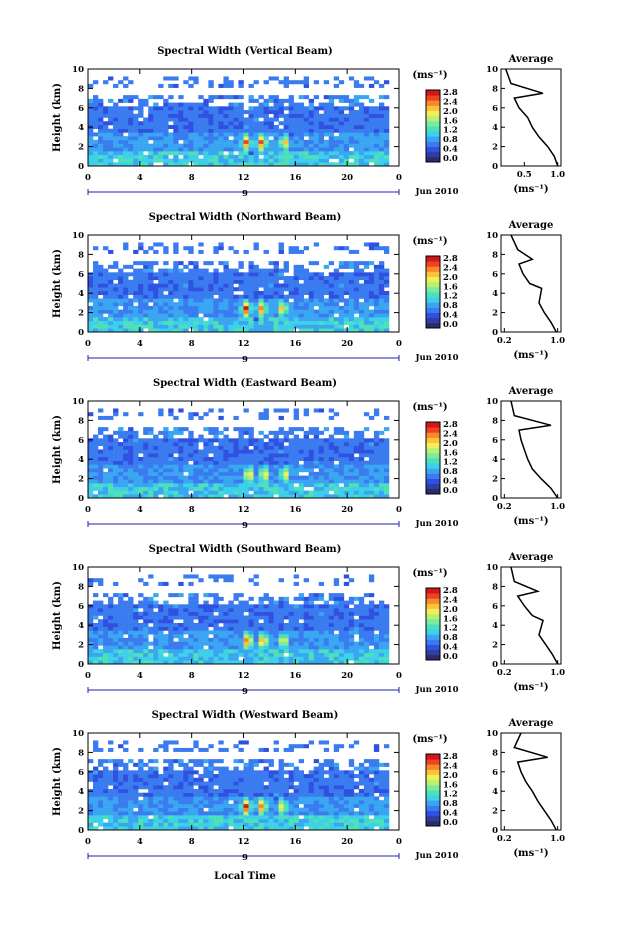 The width and height of the screenshot is (618, 929). I want to click on date-label: Jun 2010, so click(437, 690).